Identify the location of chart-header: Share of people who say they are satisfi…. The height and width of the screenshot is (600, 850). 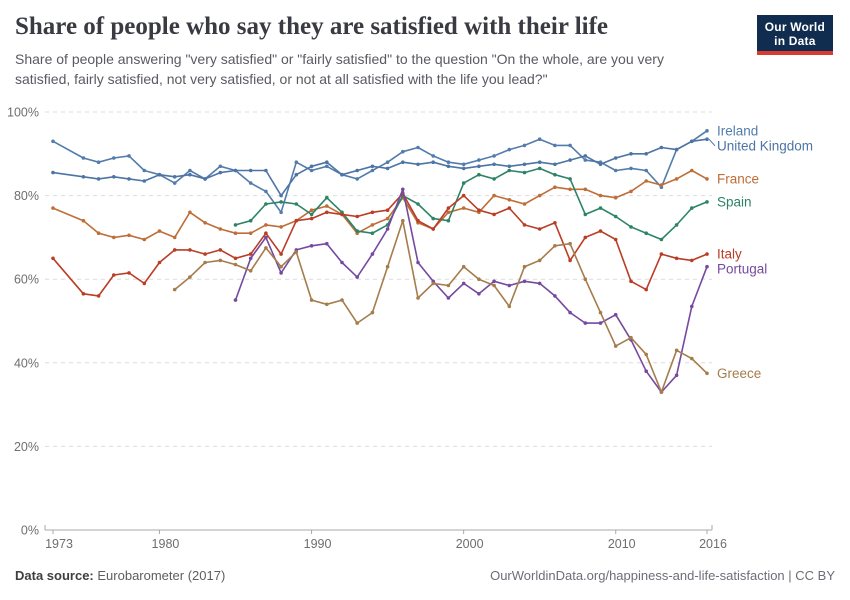
(387, 50).